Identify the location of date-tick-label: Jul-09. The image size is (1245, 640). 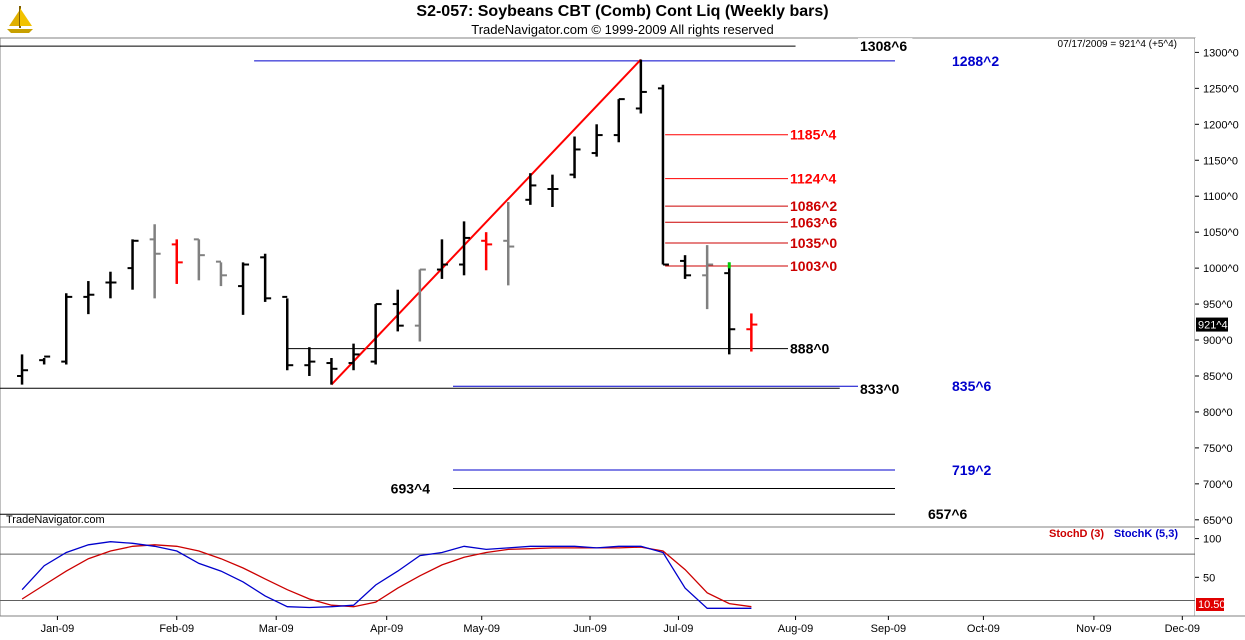
(678, 629).